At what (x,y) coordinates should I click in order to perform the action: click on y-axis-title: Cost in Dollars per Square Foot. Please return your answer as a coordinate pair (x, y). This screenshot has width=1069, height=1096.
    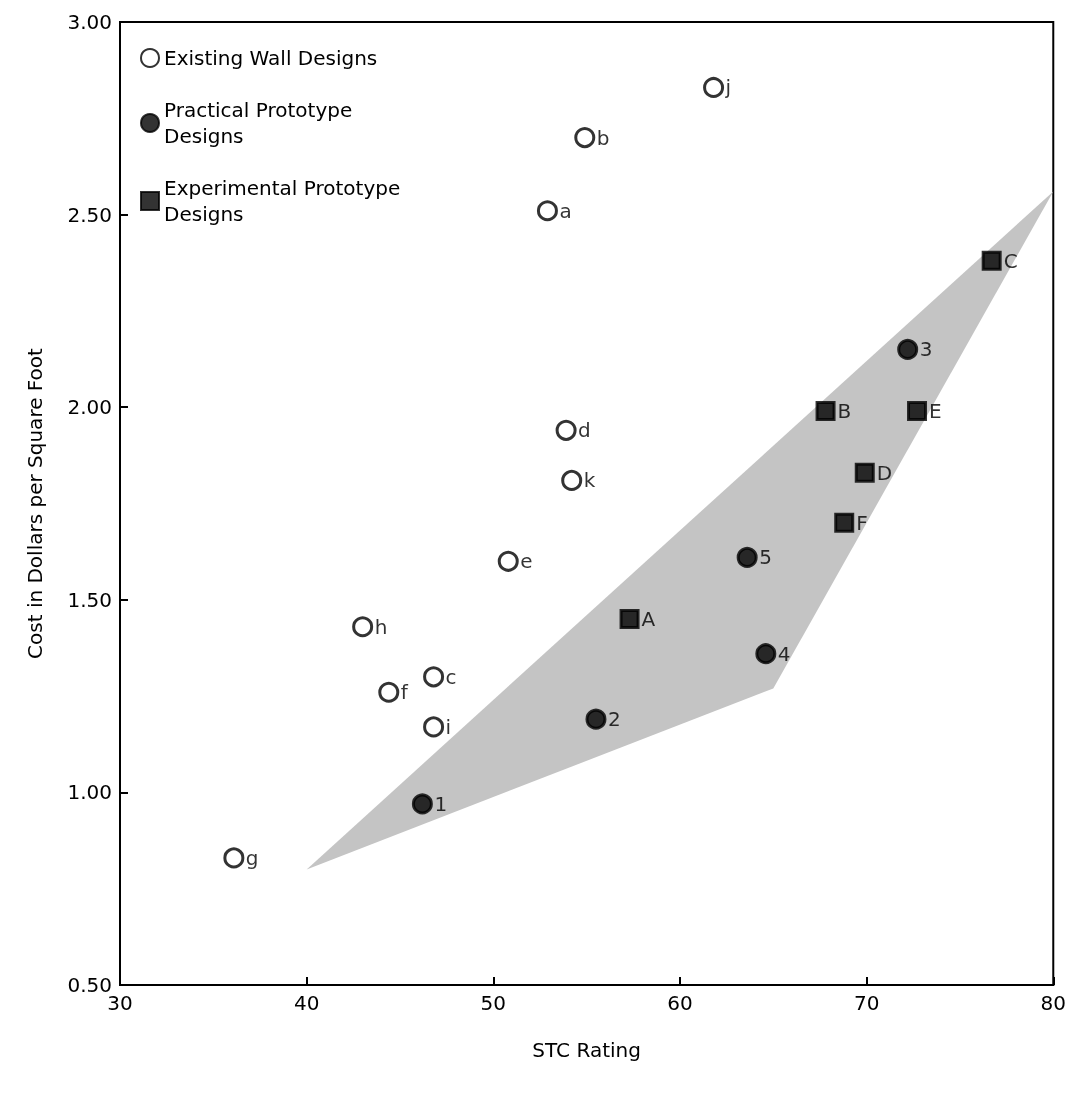
    Looking at the image, I should click on (35, 503).